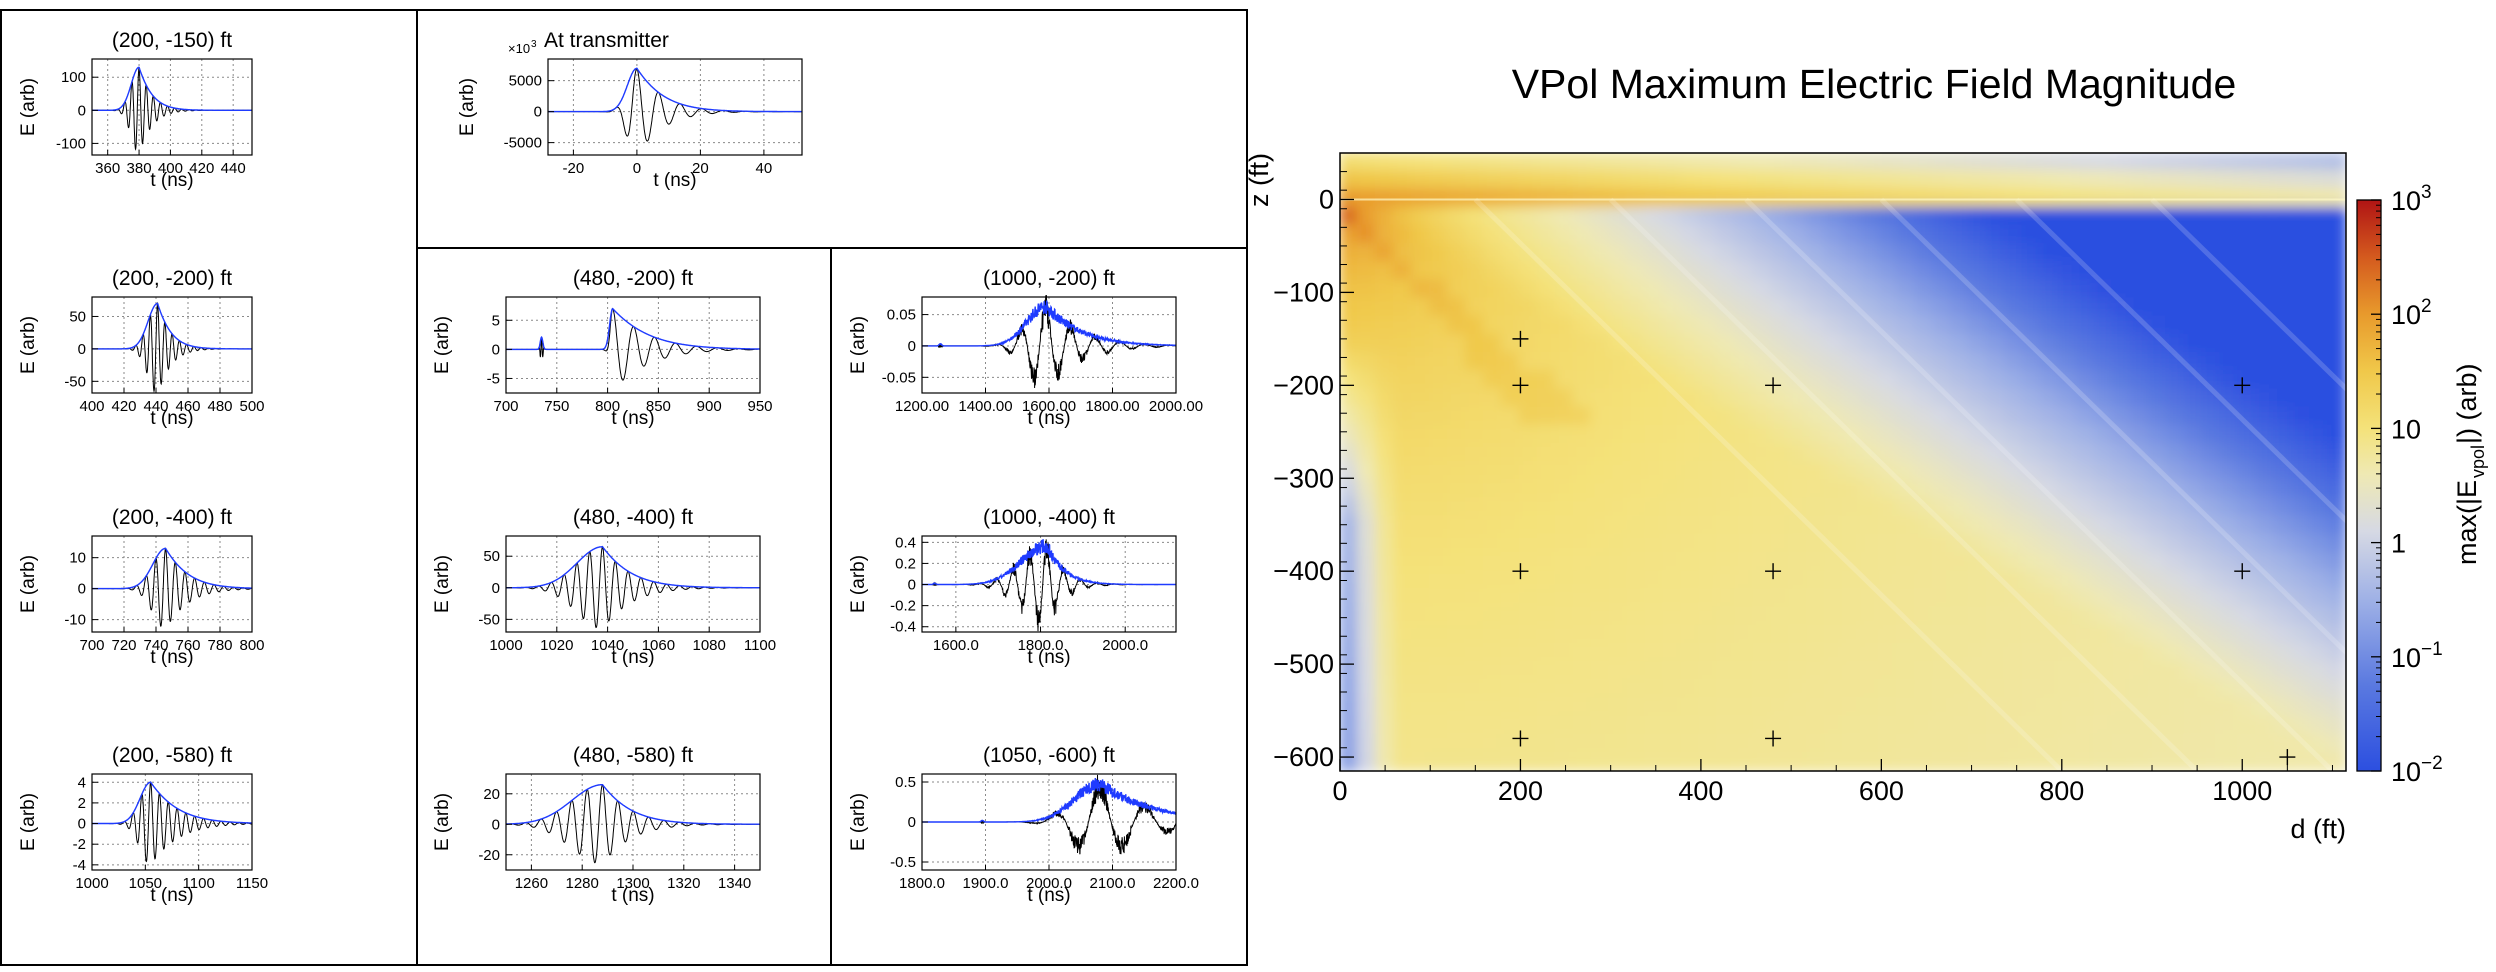 The height and width of the screenshot is (972, 2496). What do you see at coordinates (986, 883) in the screenshot?
I see `x-tick-label: 1900.0` at bounding box center [986, 883].